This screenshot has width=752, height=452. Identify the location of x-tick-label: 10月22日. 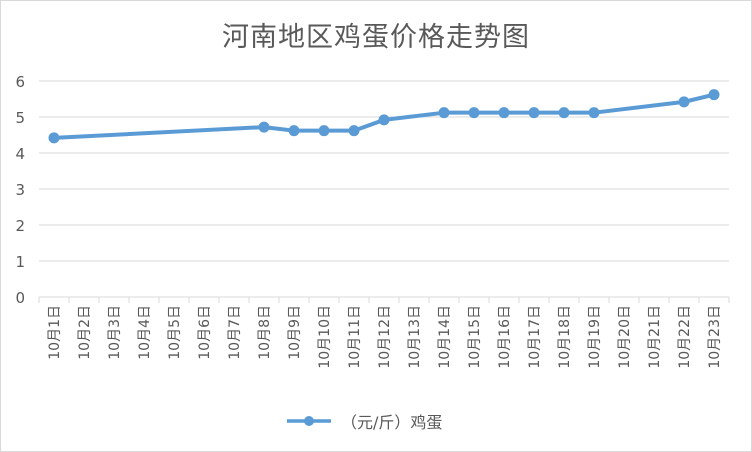
(685, 337).